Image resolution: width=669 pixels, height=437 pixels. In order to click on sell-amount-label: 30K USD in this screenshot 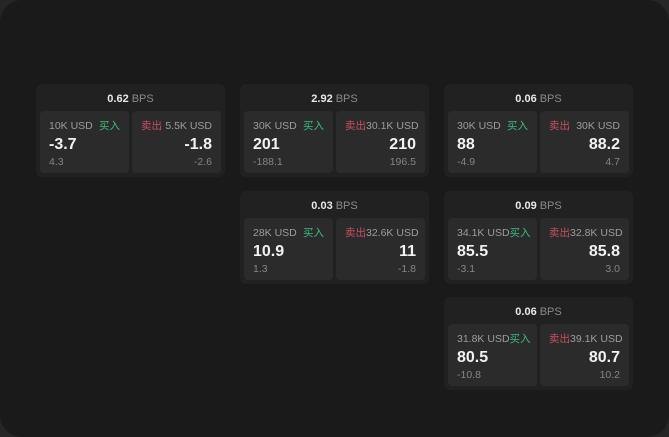, I will do `click(598, 126)`.